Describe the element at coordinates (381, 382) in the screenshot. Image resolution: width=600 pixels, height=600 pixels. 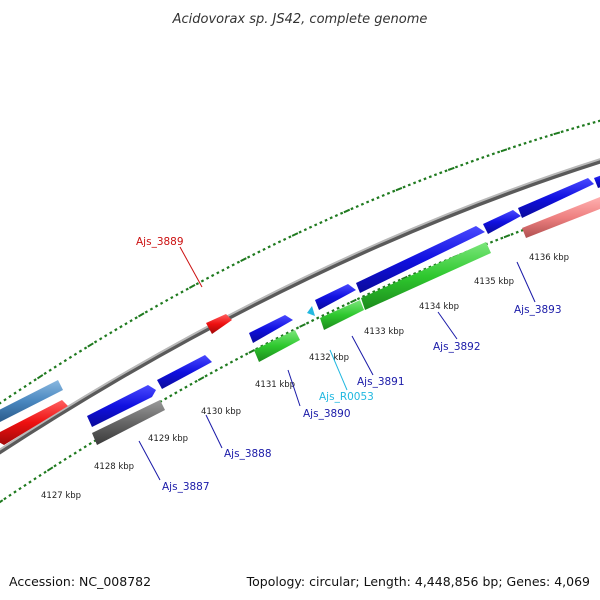
I see `gene-label-ajs-3891: Ajs_3891` at that location.